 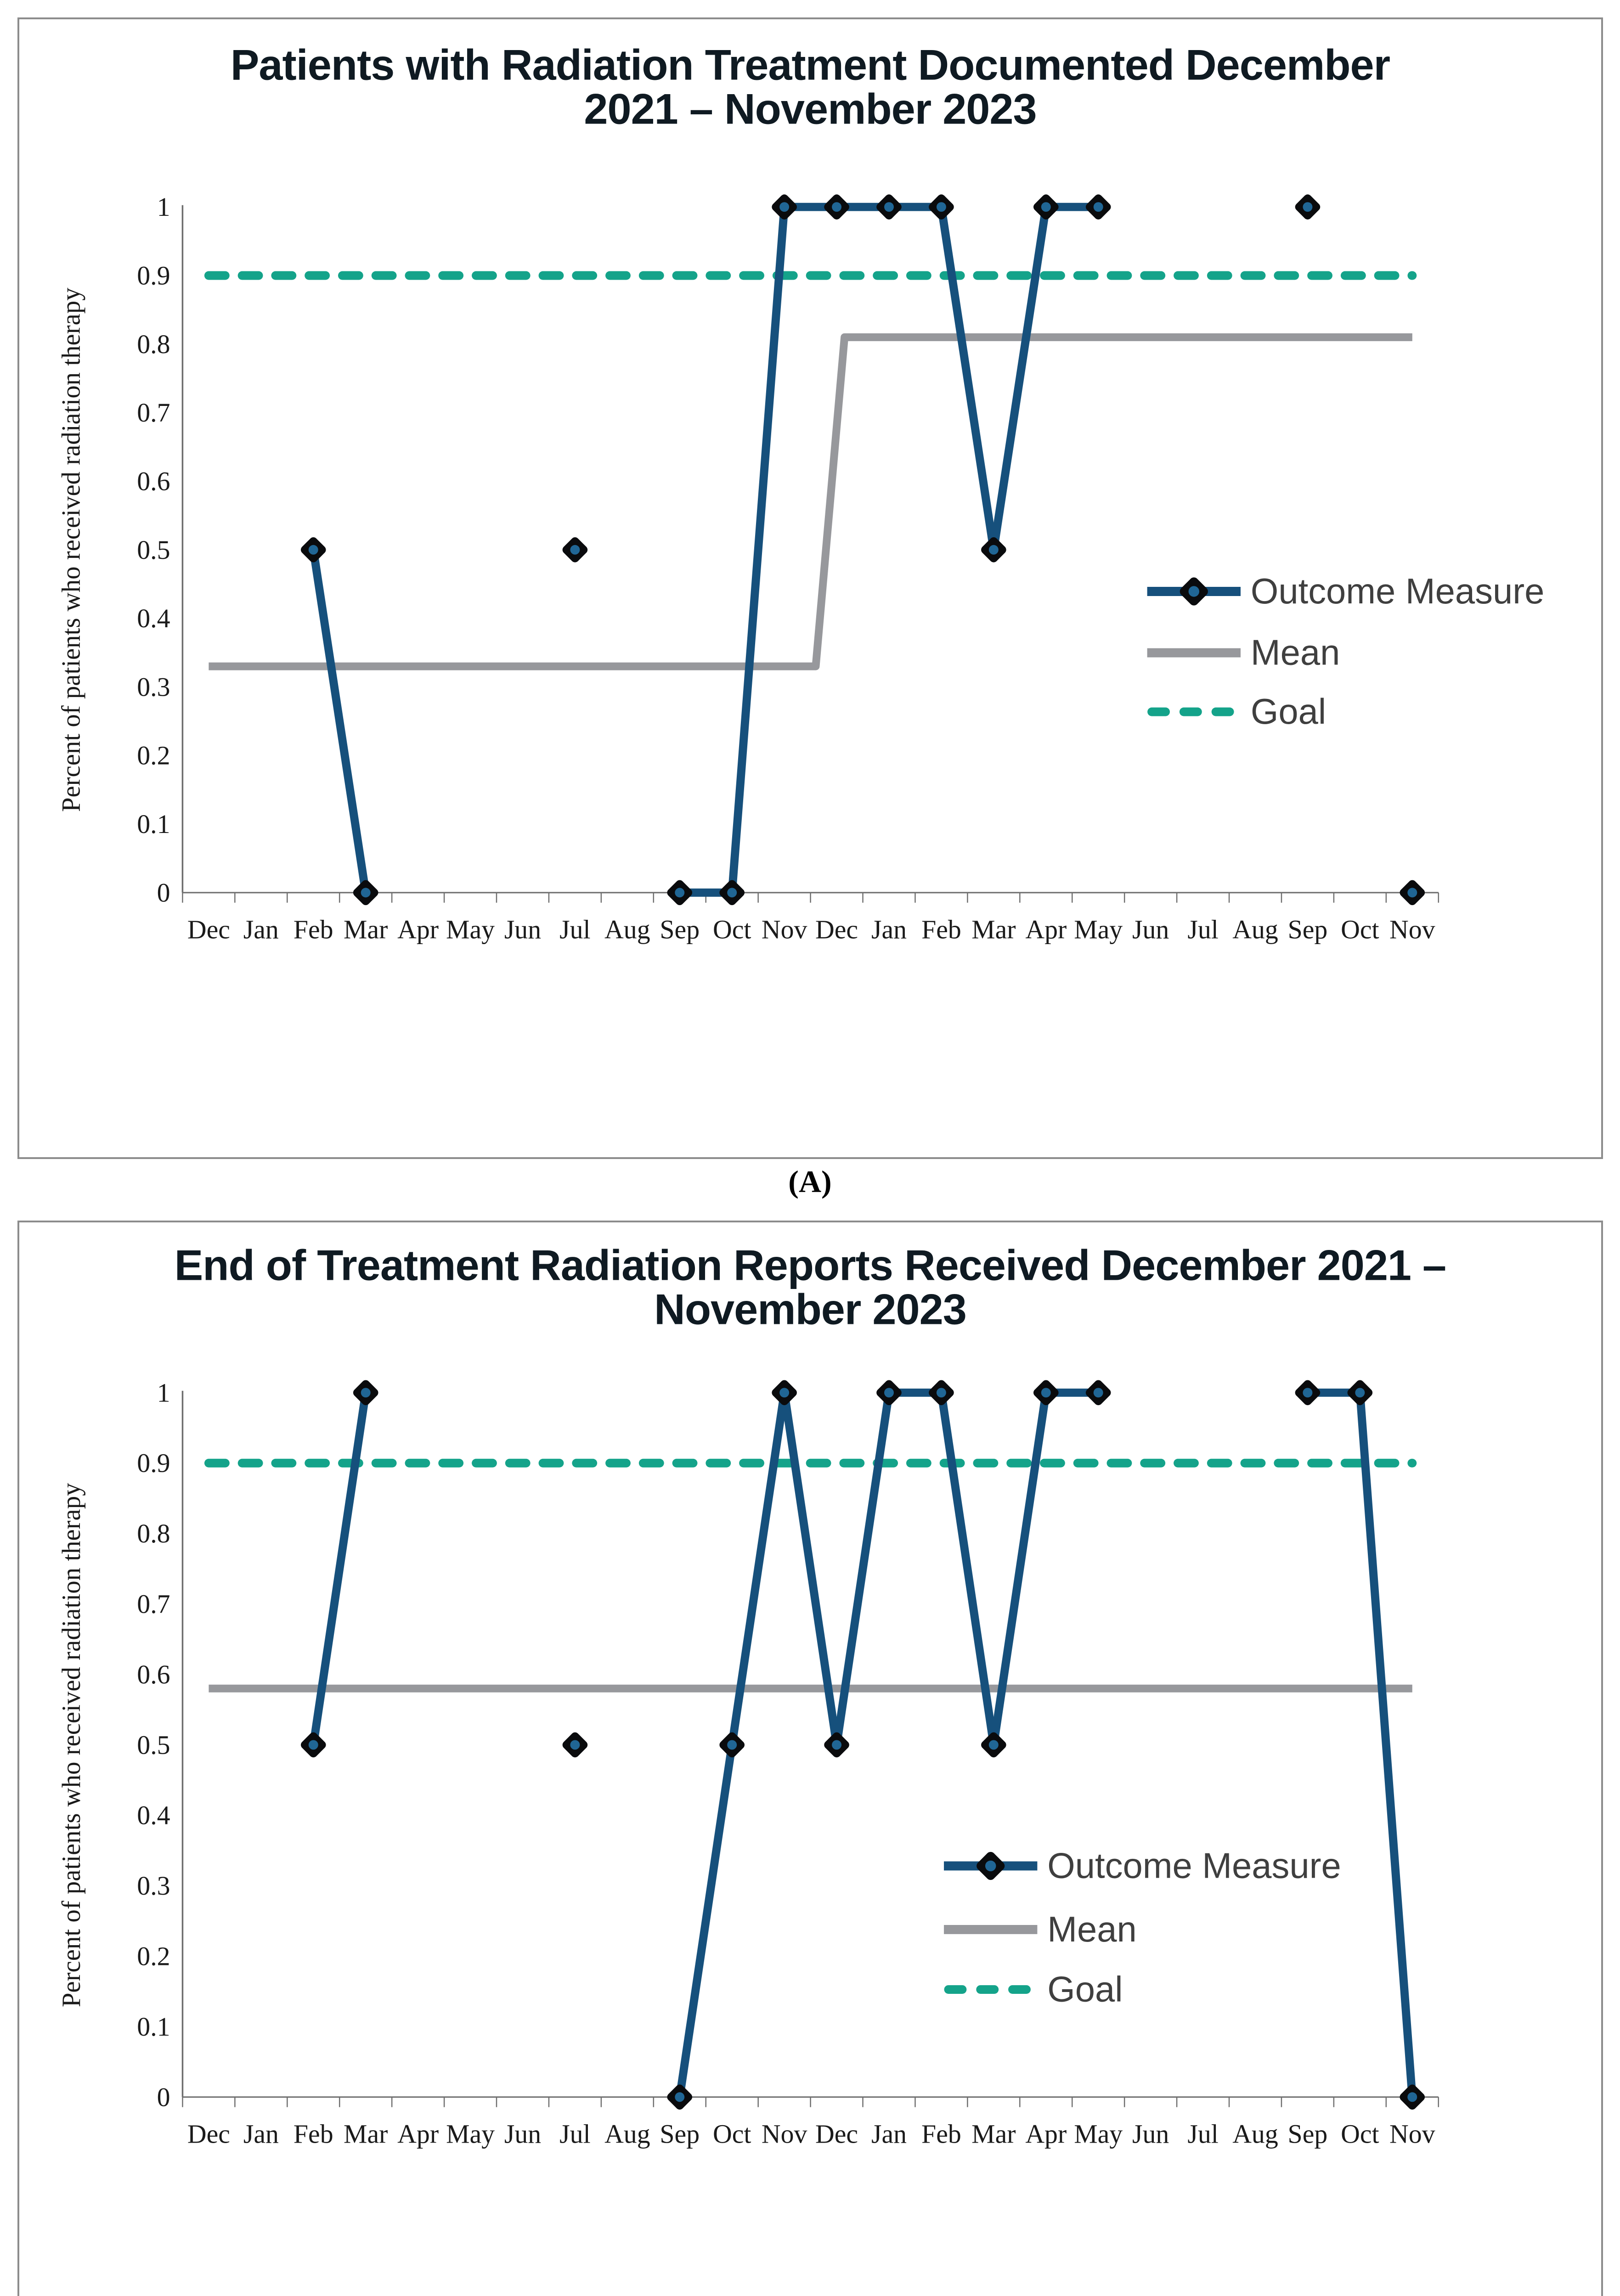 I want to click on legend-goal-label: Goal, so click(x=1288, y=712).